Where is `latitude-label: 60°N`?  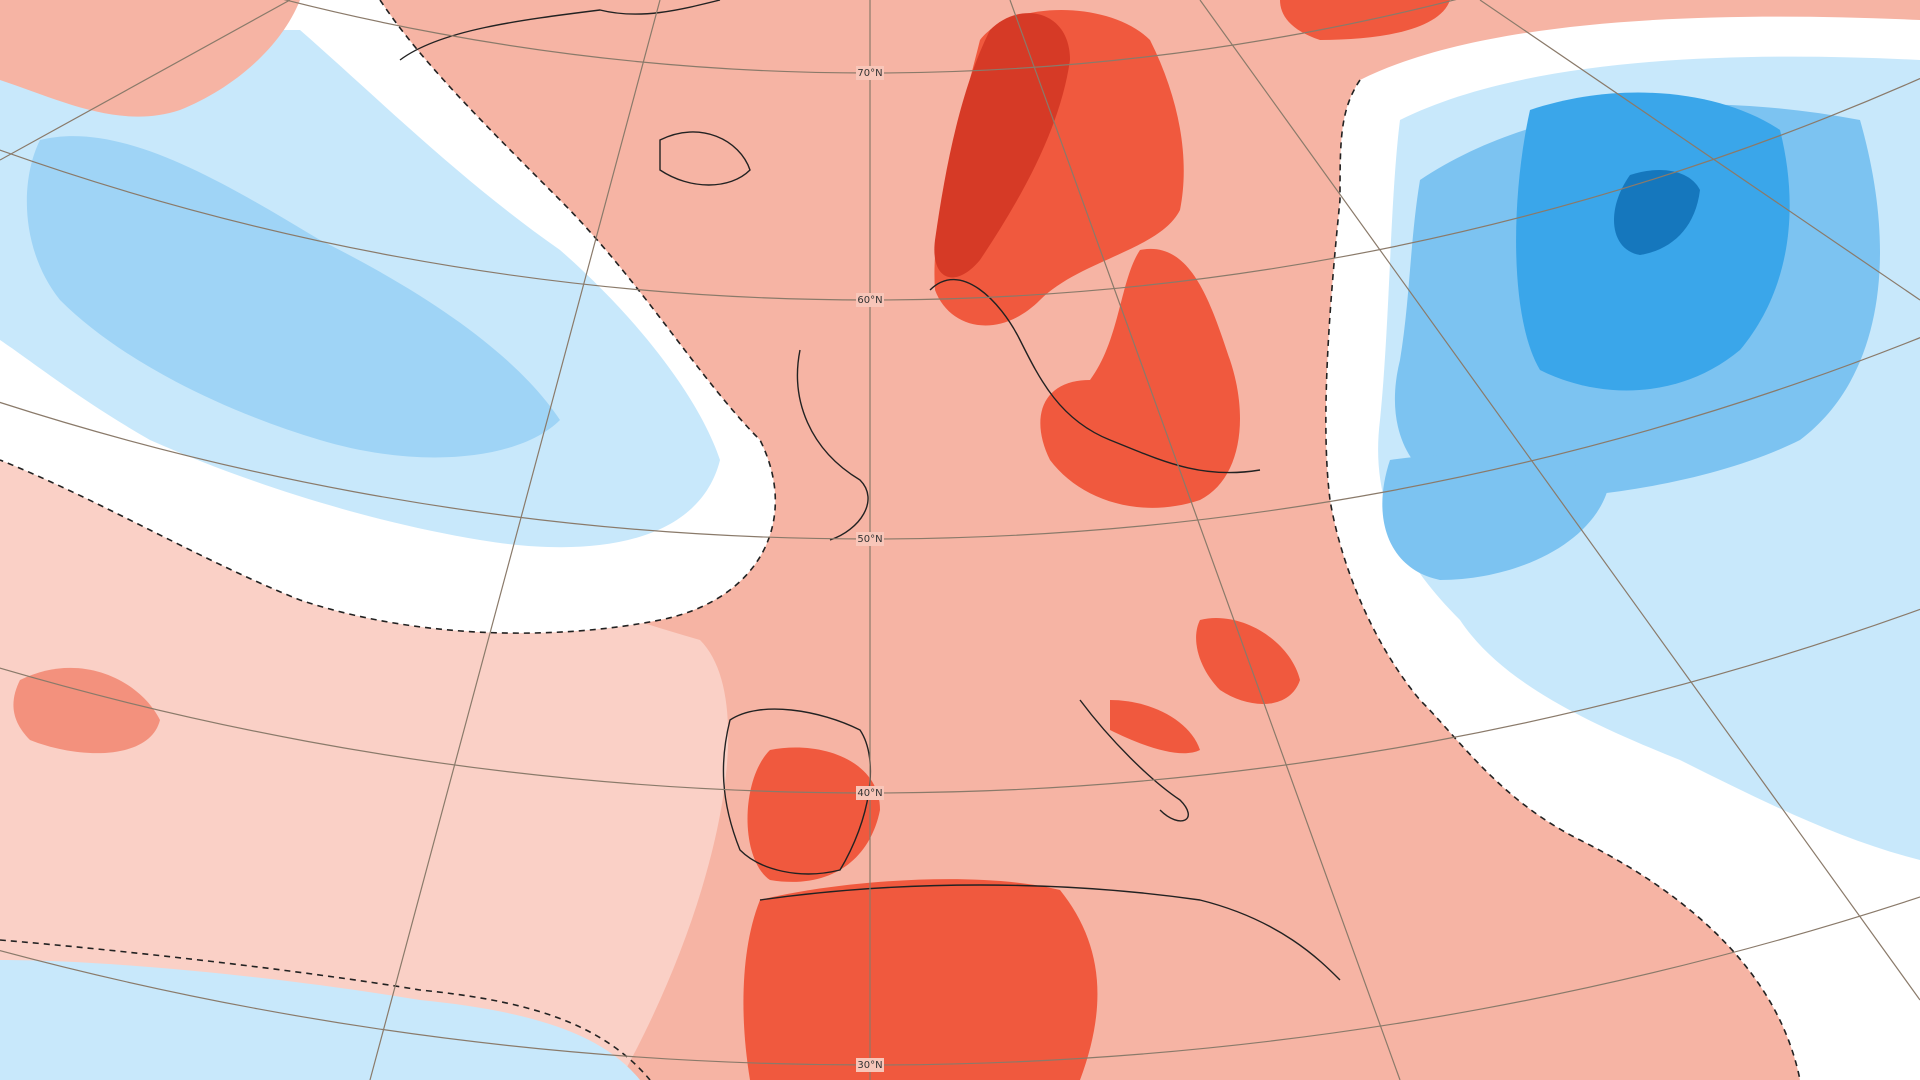
latitude-label: 60°N is located at coordinates (869, 300).